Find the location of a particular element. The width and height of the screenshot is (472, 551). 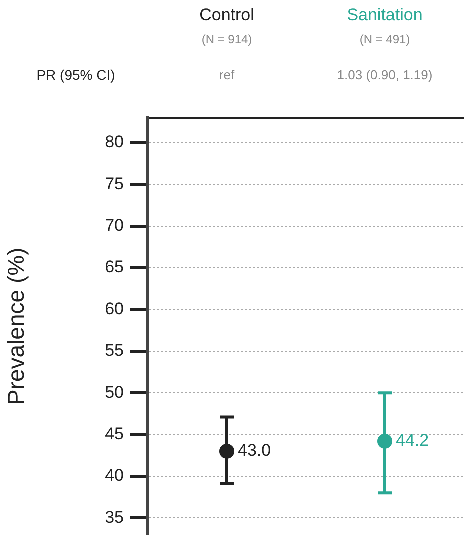

text: ref is located at coordinates (227, 75).